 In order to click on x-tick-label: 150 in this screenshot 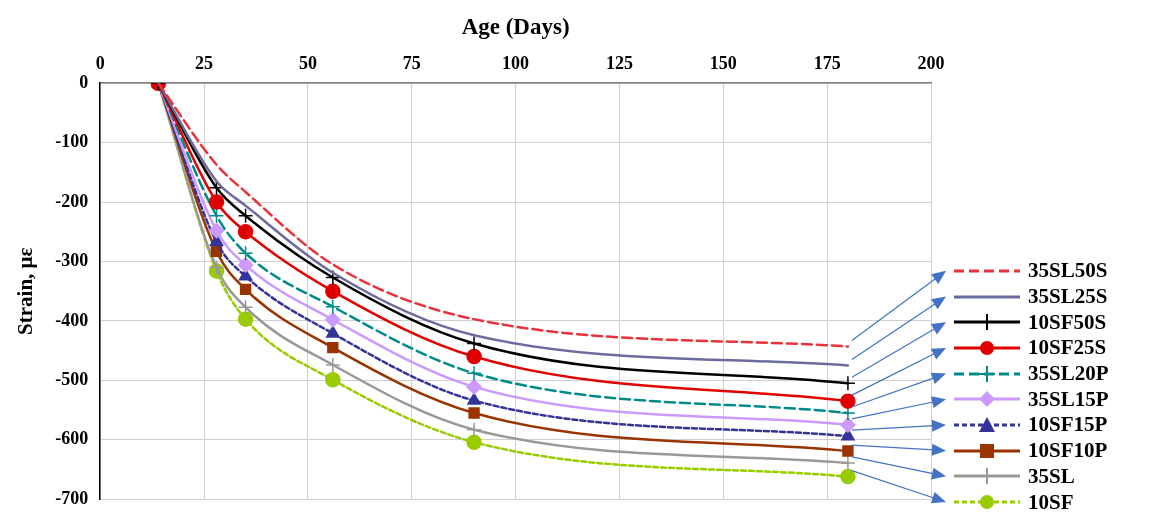, I will do `click(723, 63)`.